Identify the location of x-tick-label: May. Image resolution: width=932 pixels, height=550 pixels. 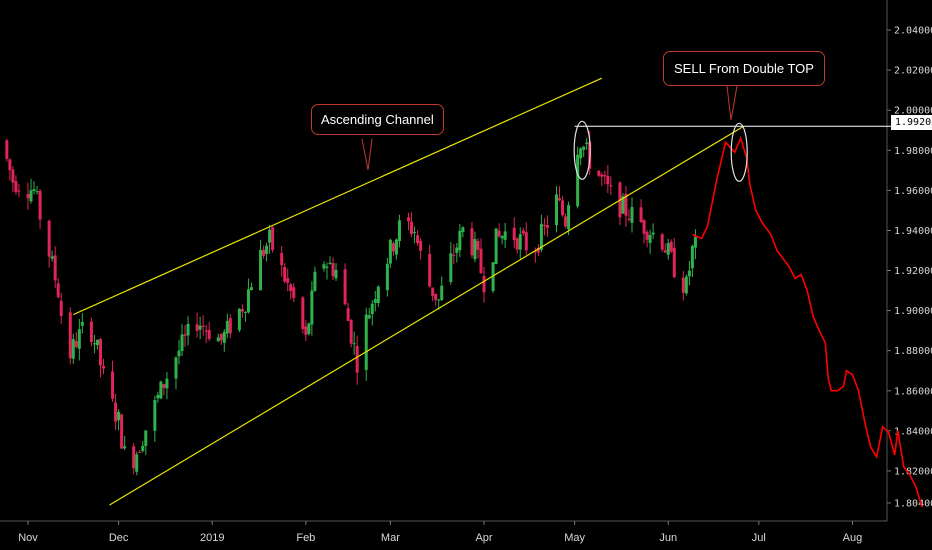
(574, 538).